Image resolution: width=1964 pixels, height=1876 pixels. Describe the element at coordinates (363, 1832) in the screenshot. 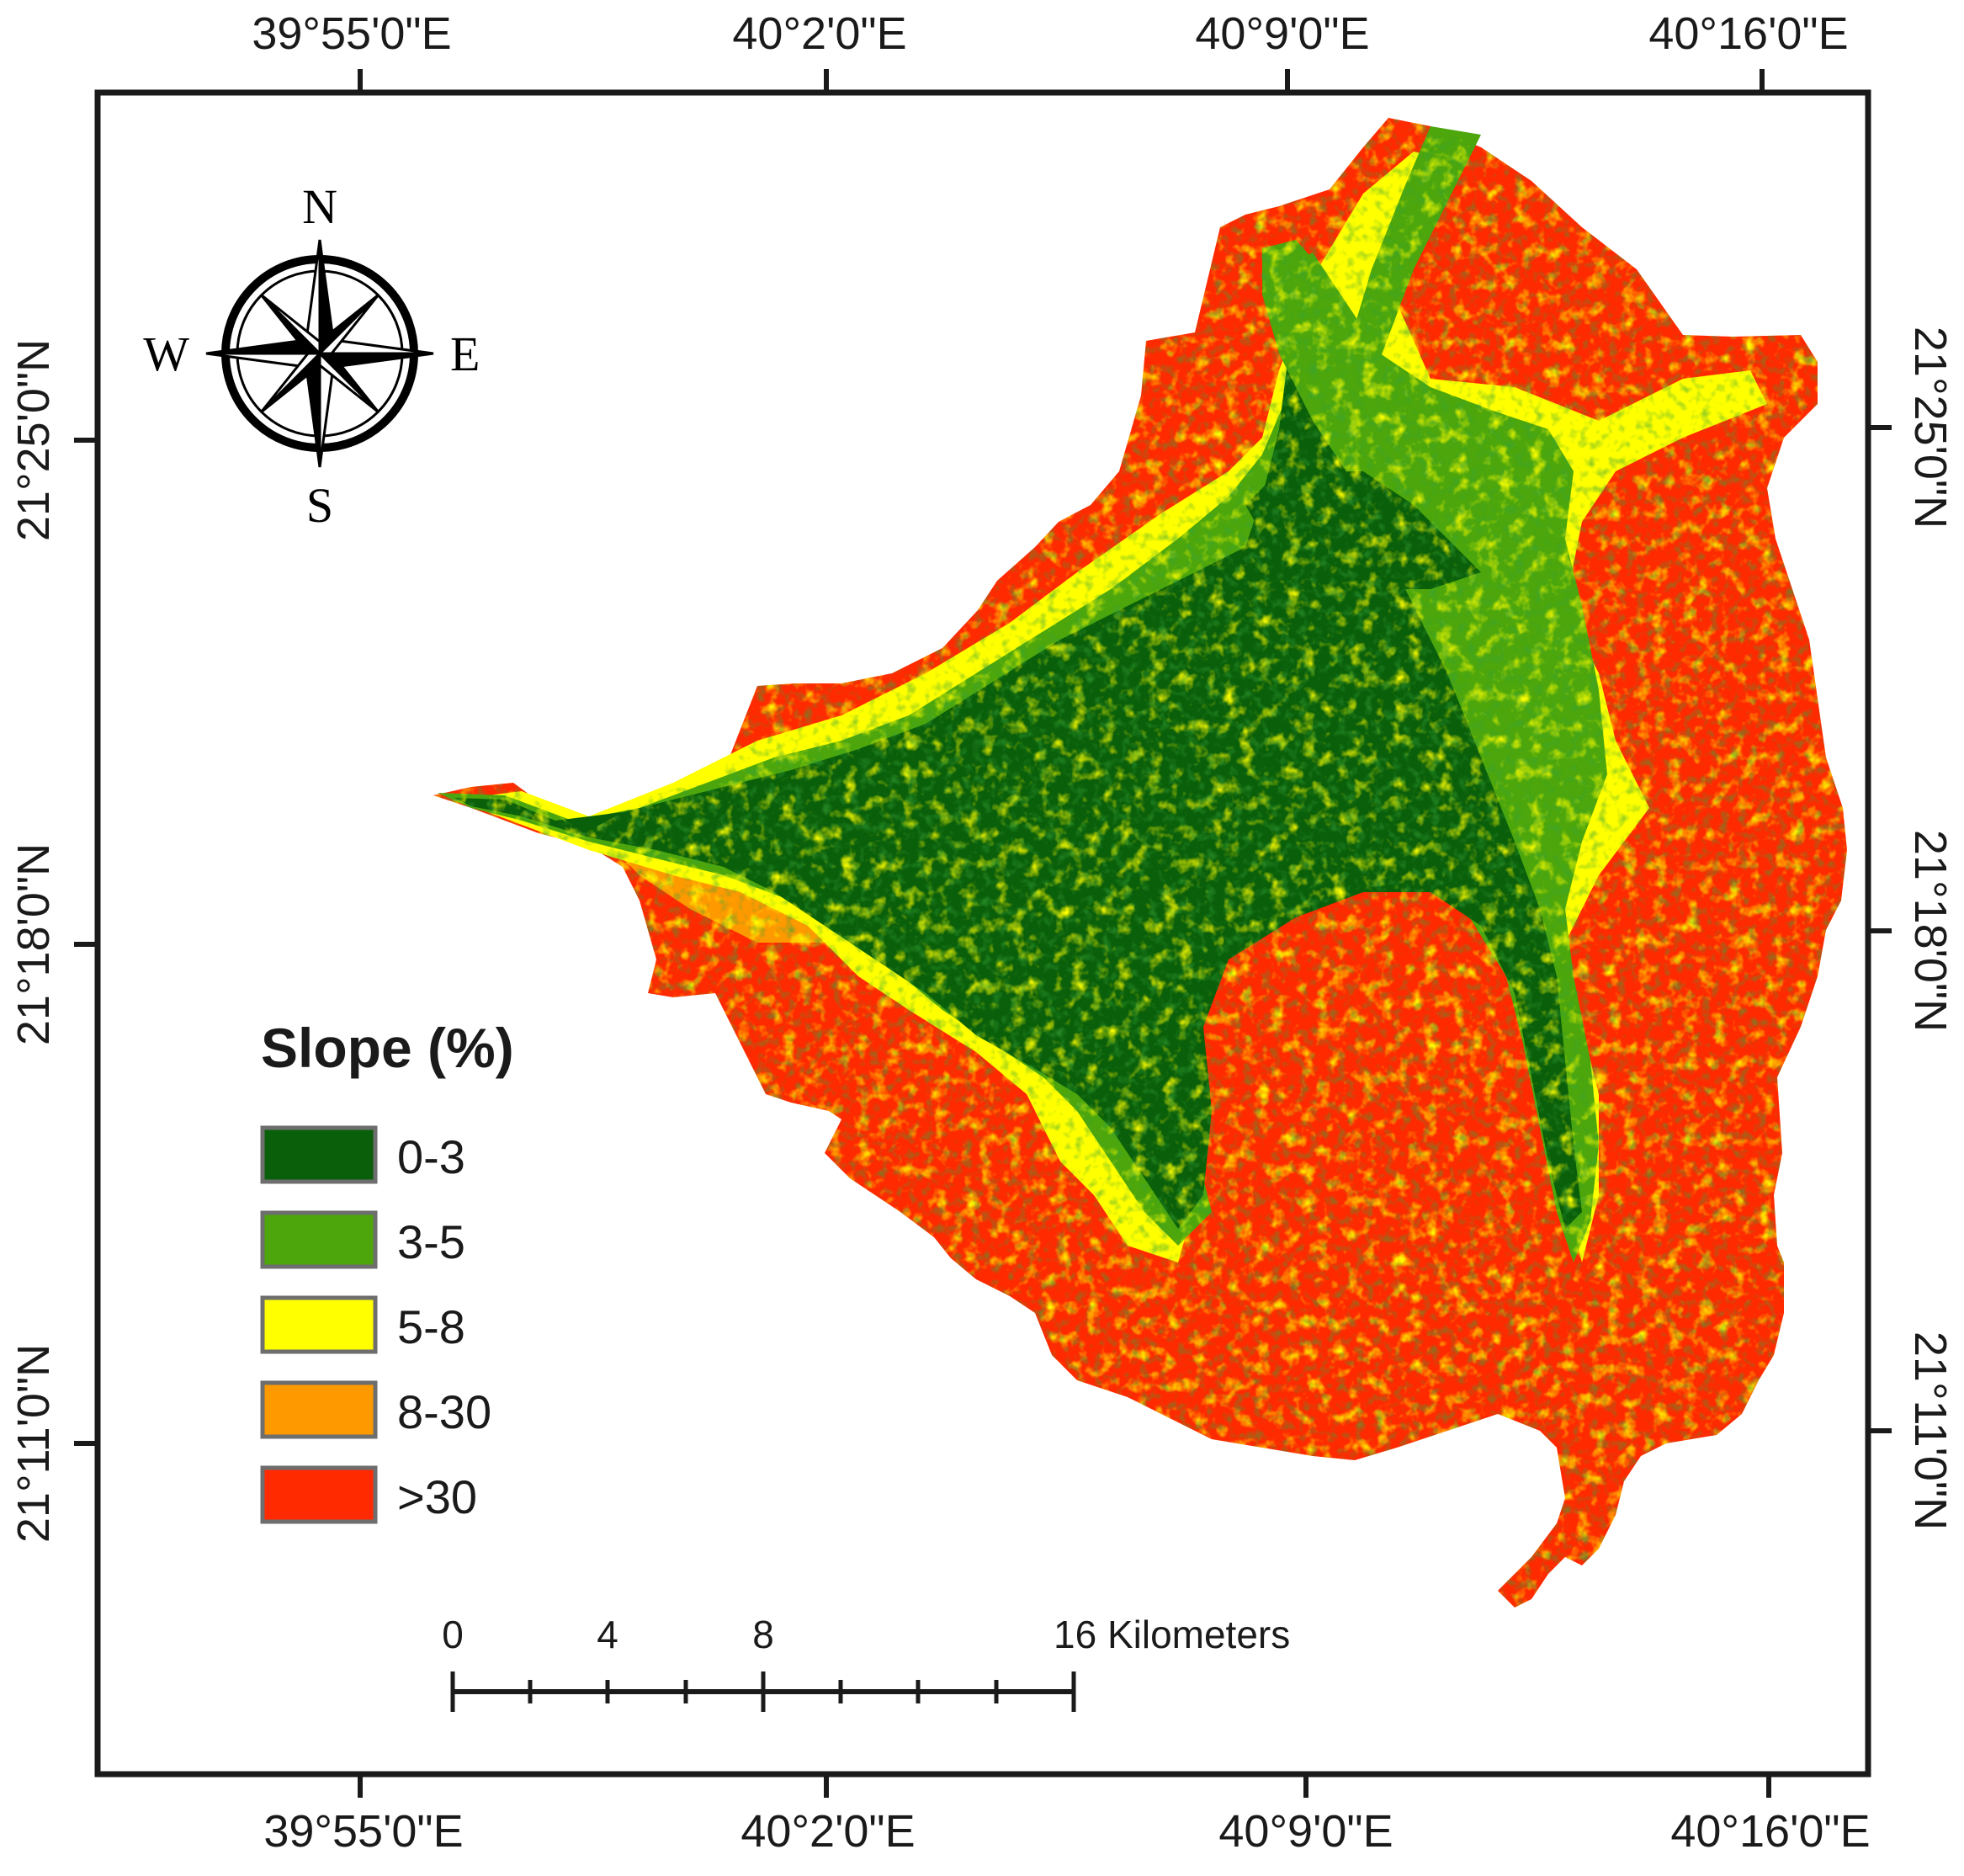

I see `bottom-lon-label: 39°55'0"E` at that location.